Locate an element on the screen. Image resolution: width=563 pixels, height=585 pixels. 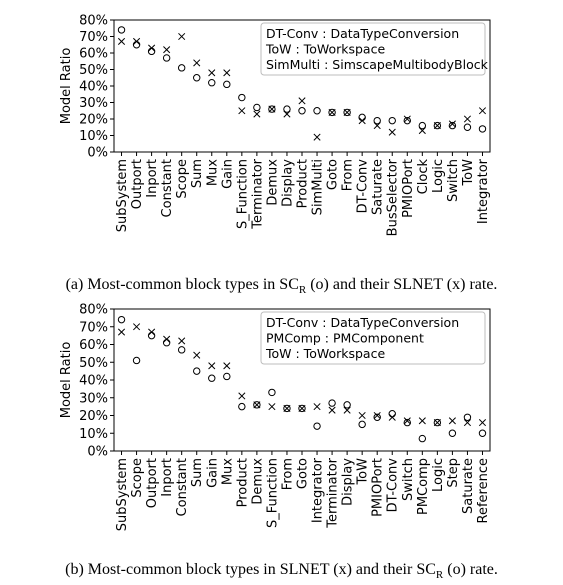
x-tick-label: Outport is located at coordinates (137, 184).